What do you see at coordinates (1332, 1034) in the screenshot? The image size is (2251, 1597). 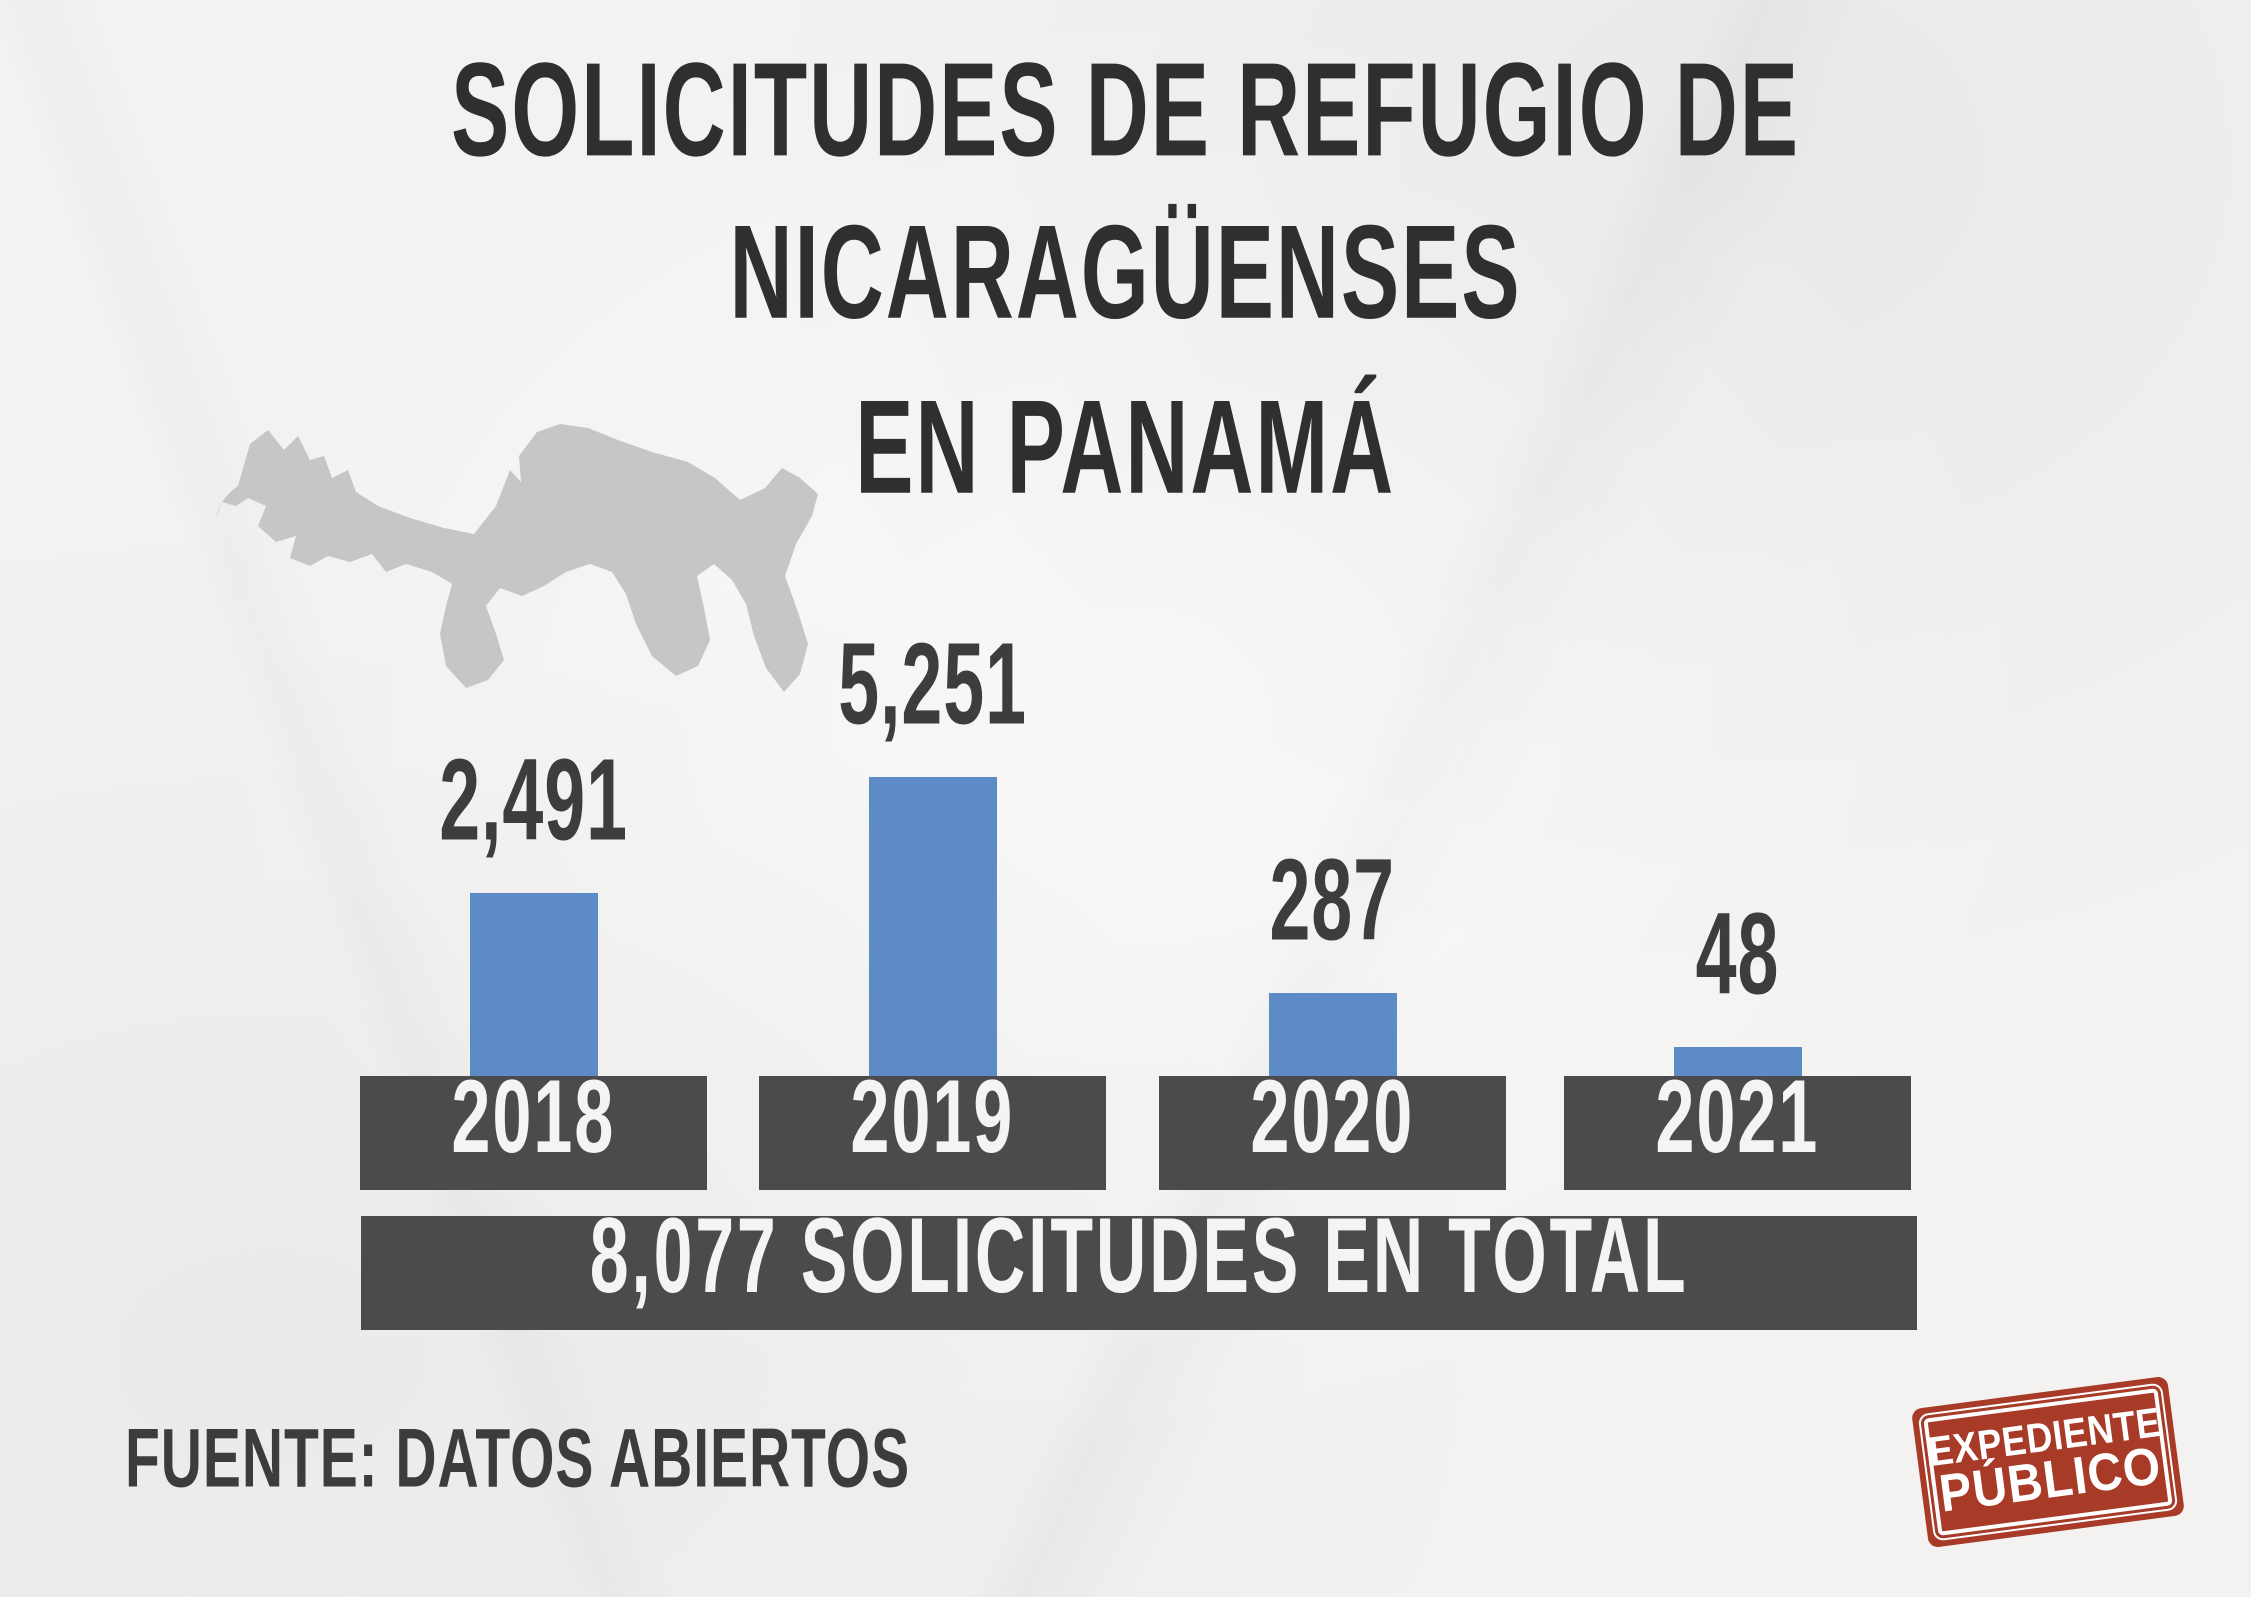 I see `bar-2020` at bounding box center [1332, 1034].